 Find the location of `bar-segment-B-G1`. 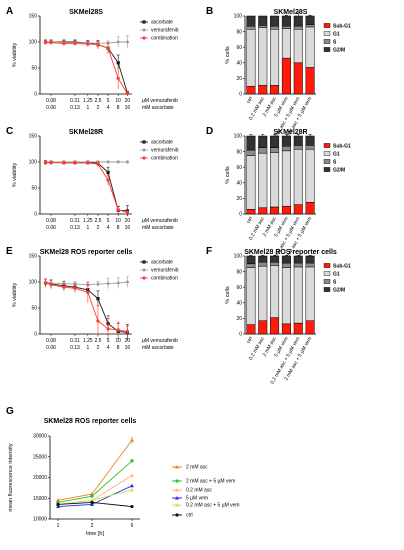

bar-segment-B-G1 is located at coordinates (251, 58).